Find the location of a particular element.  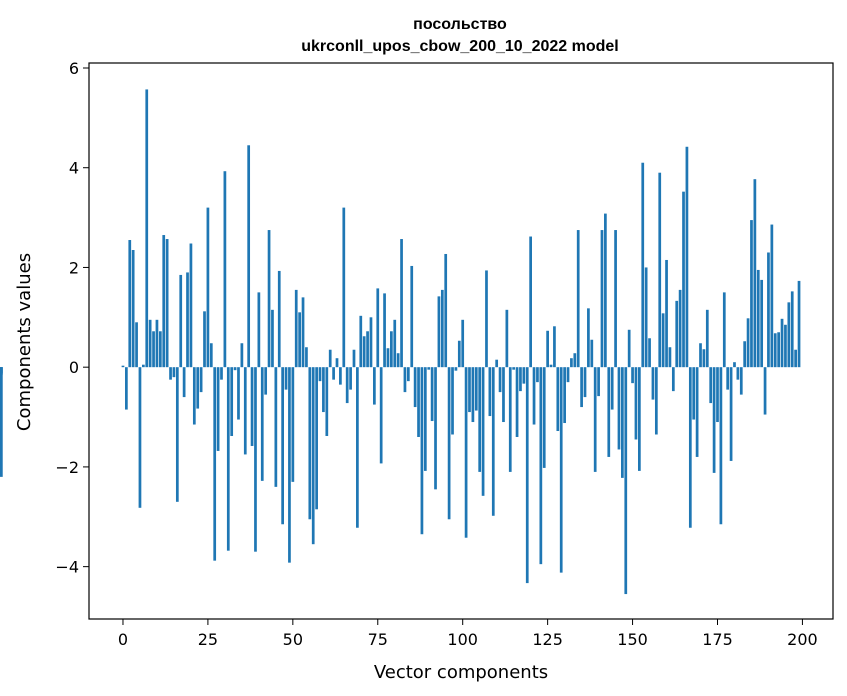

y-tick-label: −2 is located at coordinates (67, 467).